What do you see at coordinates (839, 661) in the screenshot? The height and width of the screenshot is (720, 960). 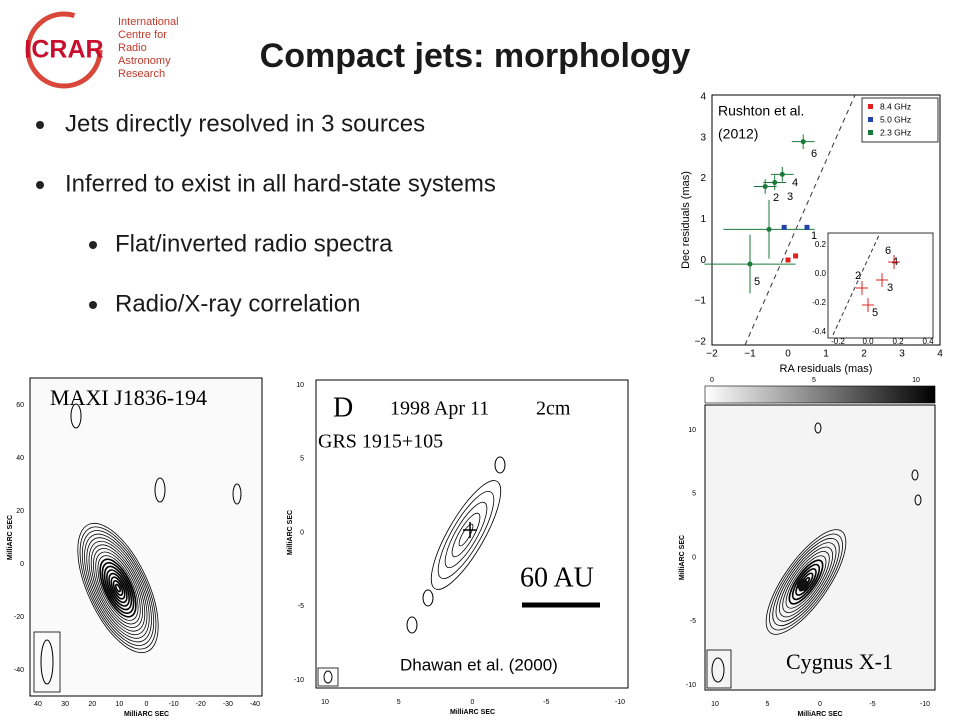 I see `source-label: Cygnus X-1` at bounding box center [839, 661].